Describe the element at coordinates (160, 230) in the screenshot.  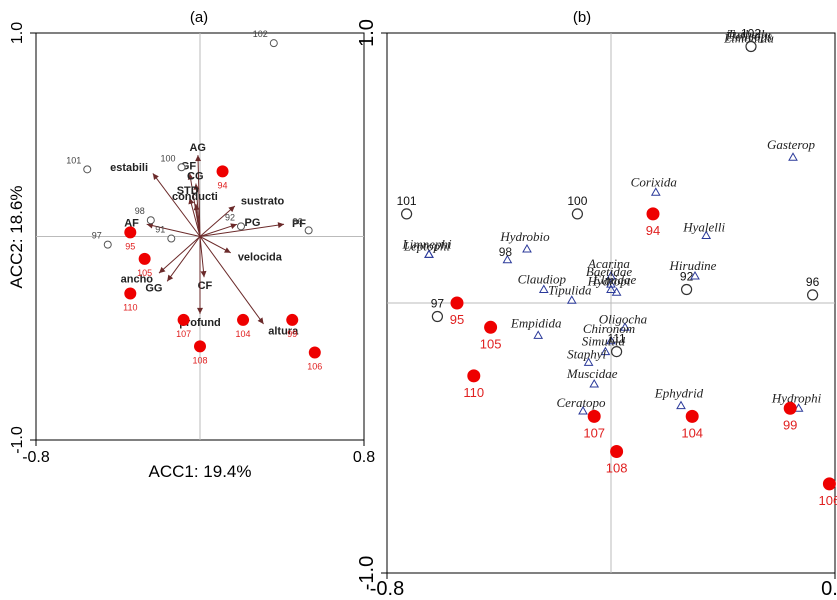
I see `site-open-label: 91` at that location.